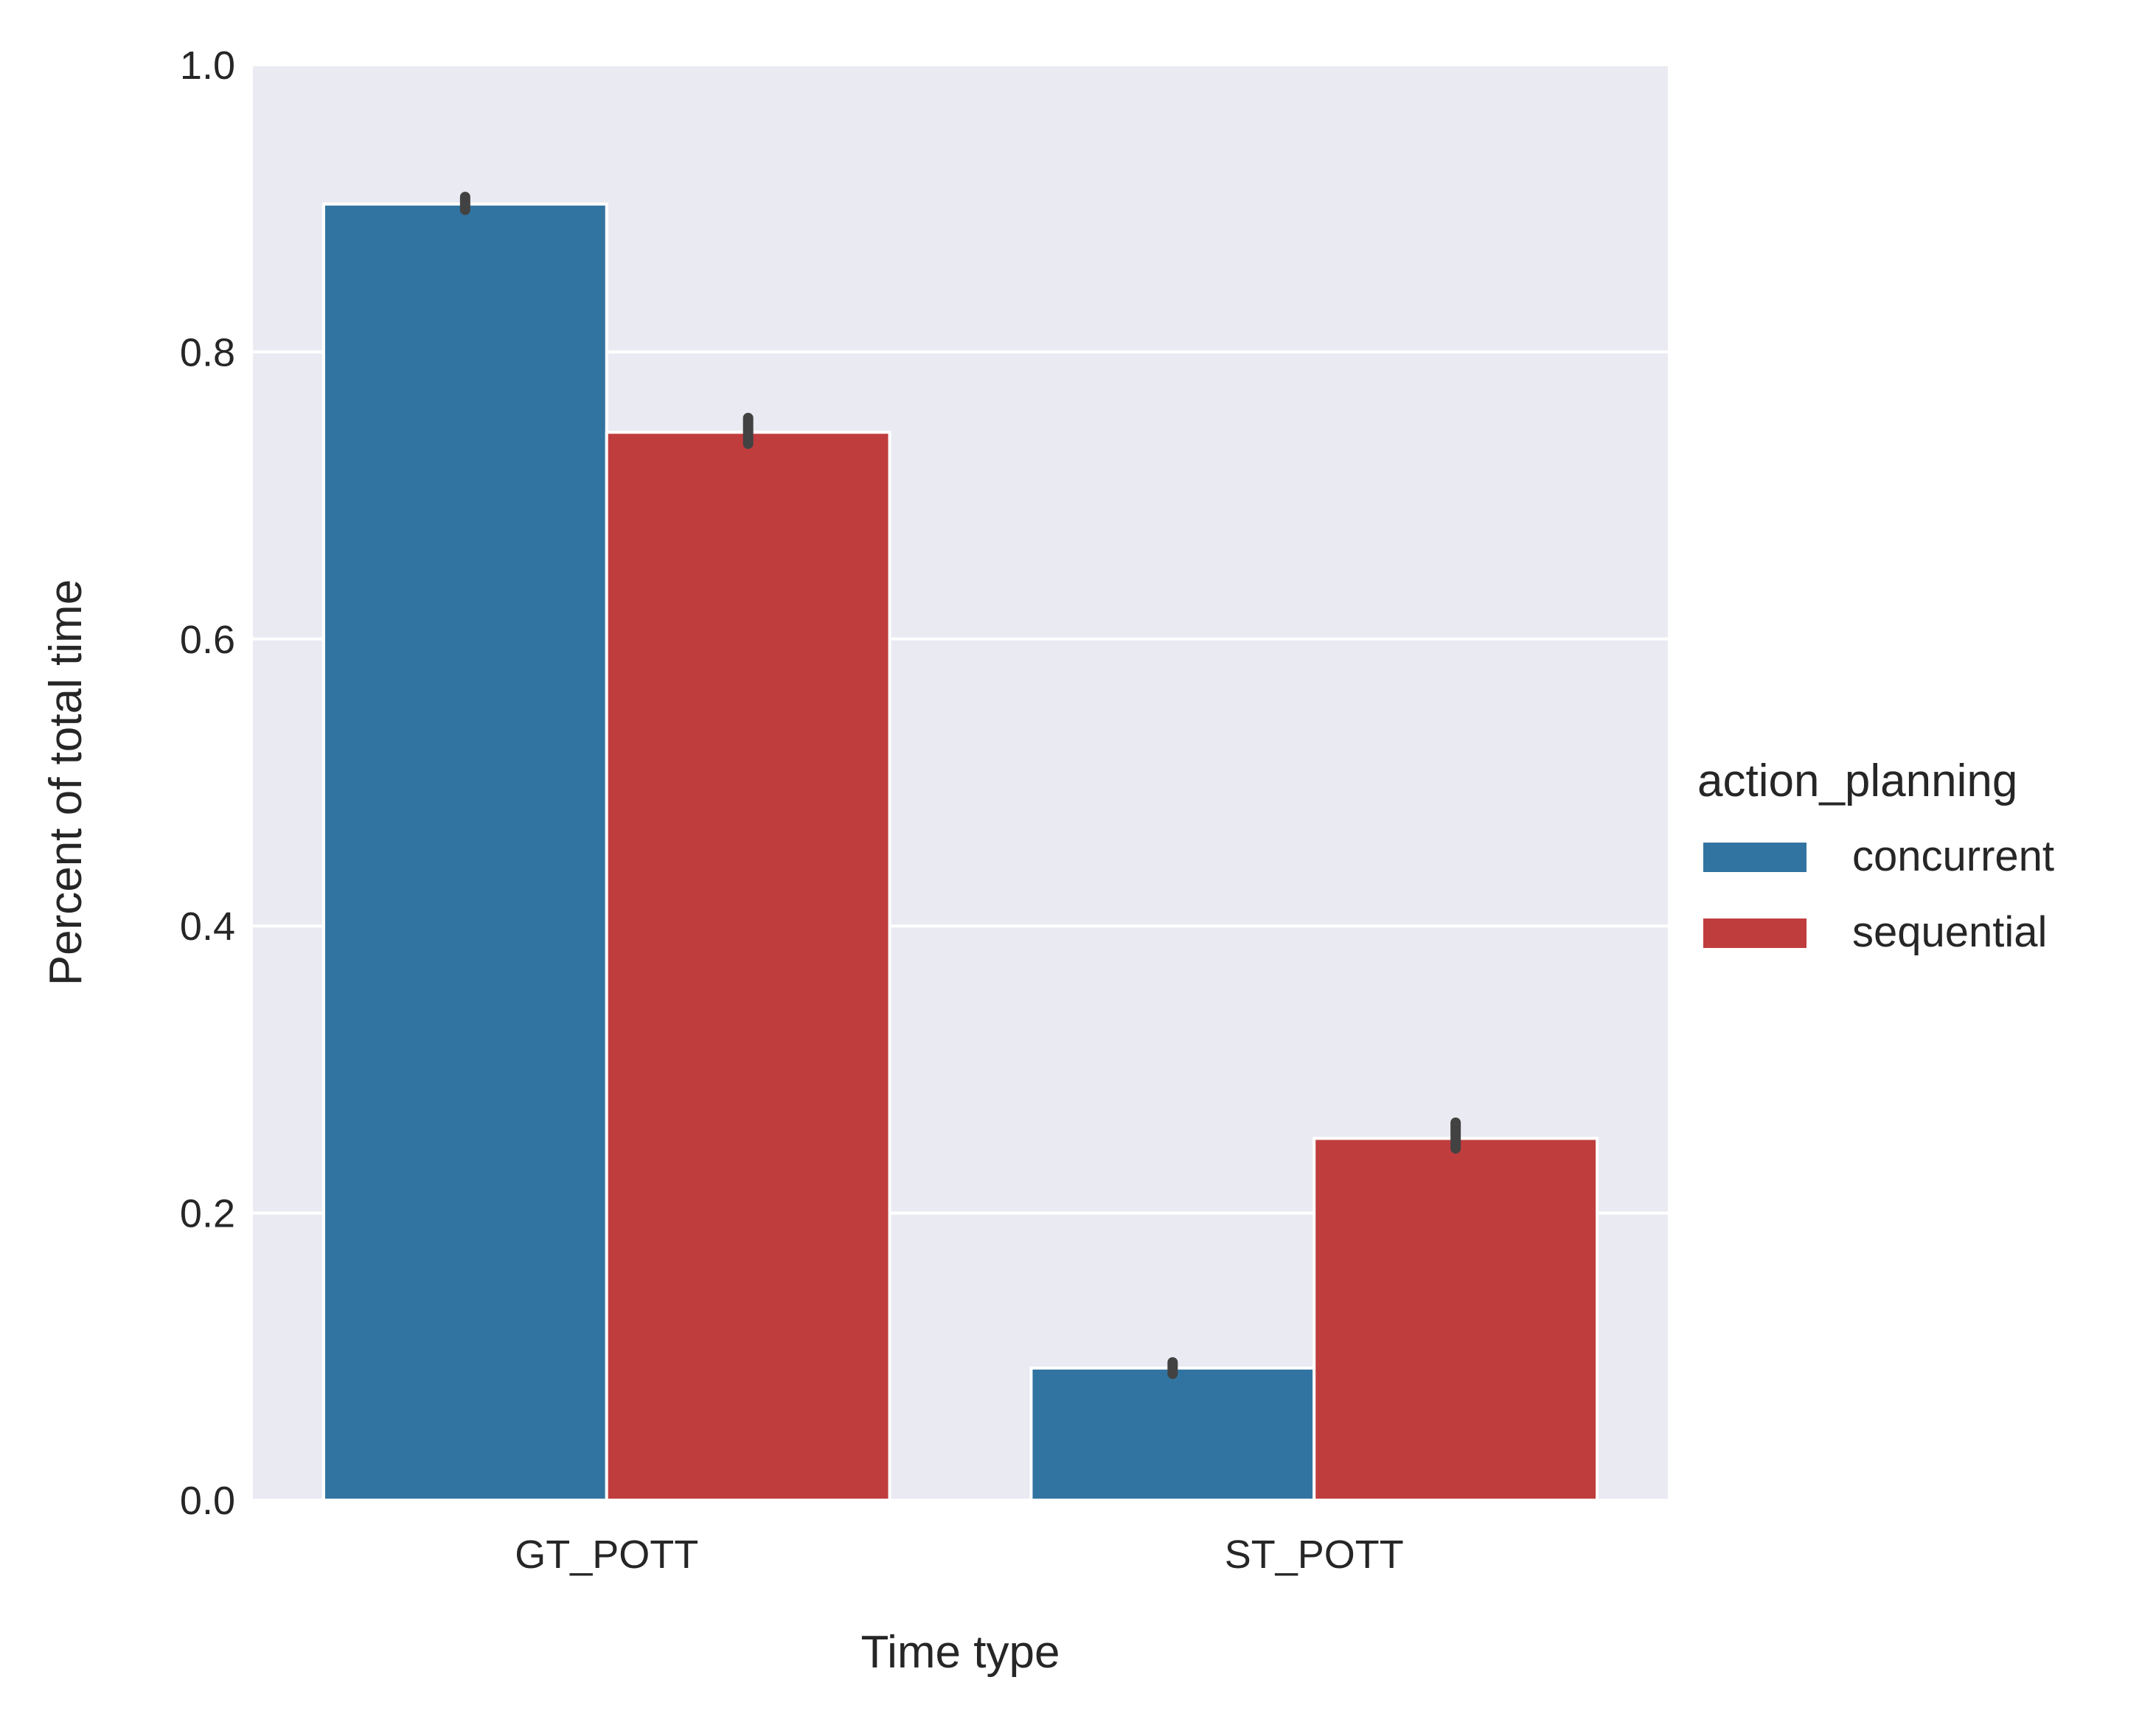 This screenshot has width=2156, height=1722. What do you see at coordinates (66, 783) in the screenshot?
I see `y-axis-label: Percent of total time` at bounding box center [66, 783].